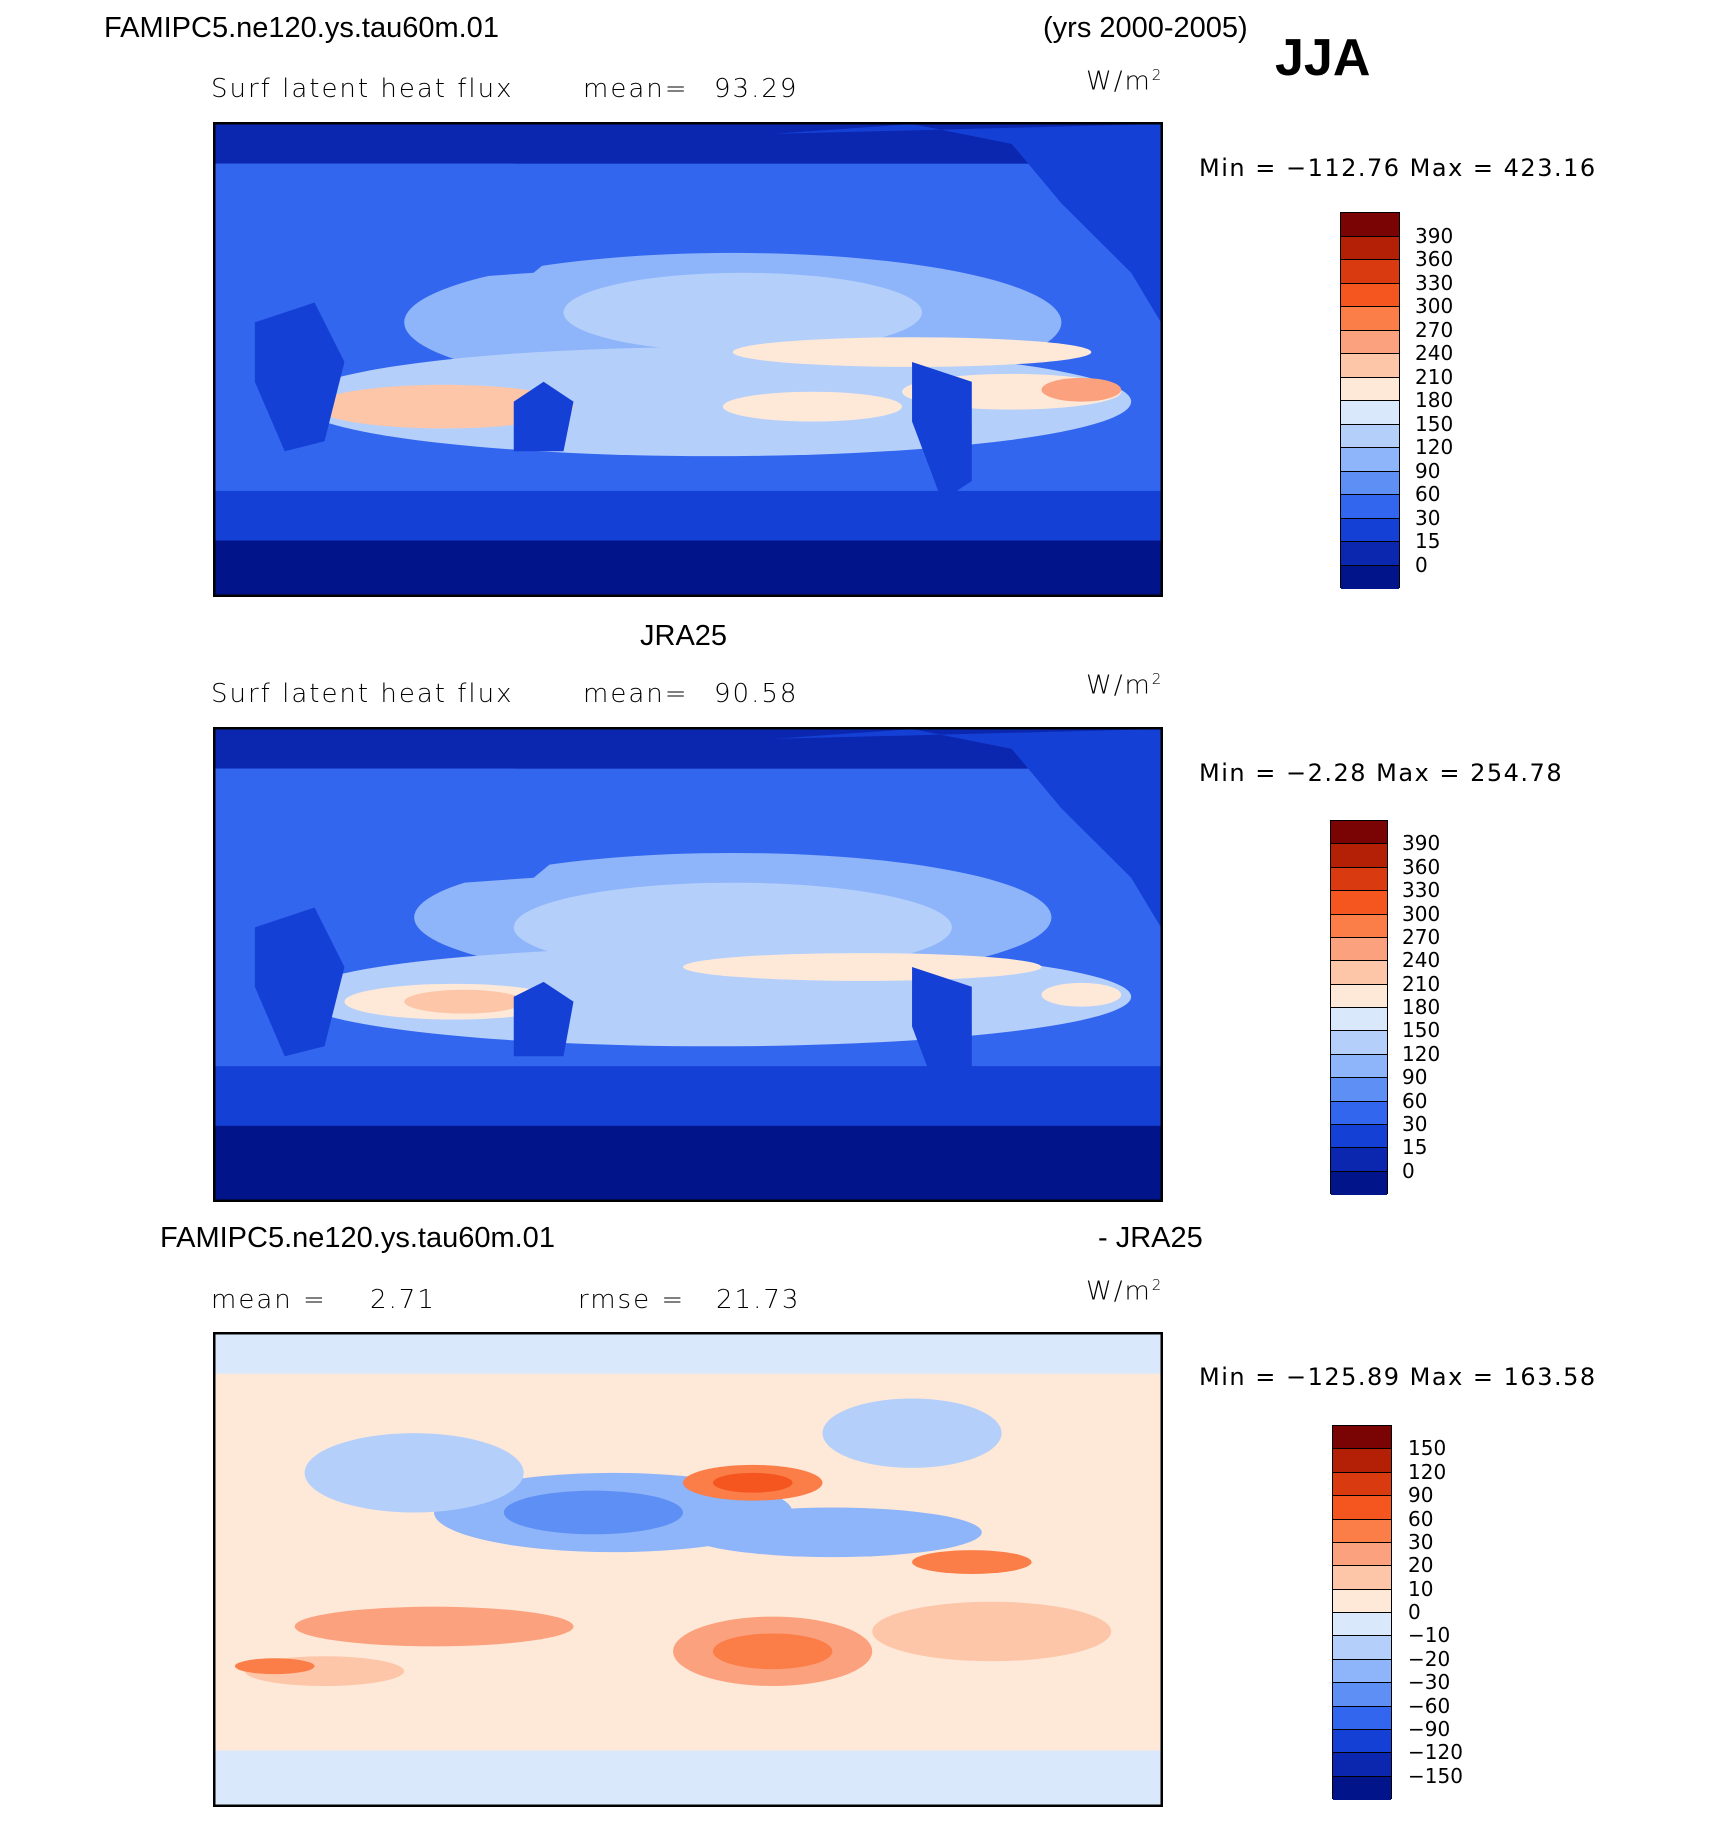  I want to click on years-label: (yrs 2000-2005), so click(1145, 28).